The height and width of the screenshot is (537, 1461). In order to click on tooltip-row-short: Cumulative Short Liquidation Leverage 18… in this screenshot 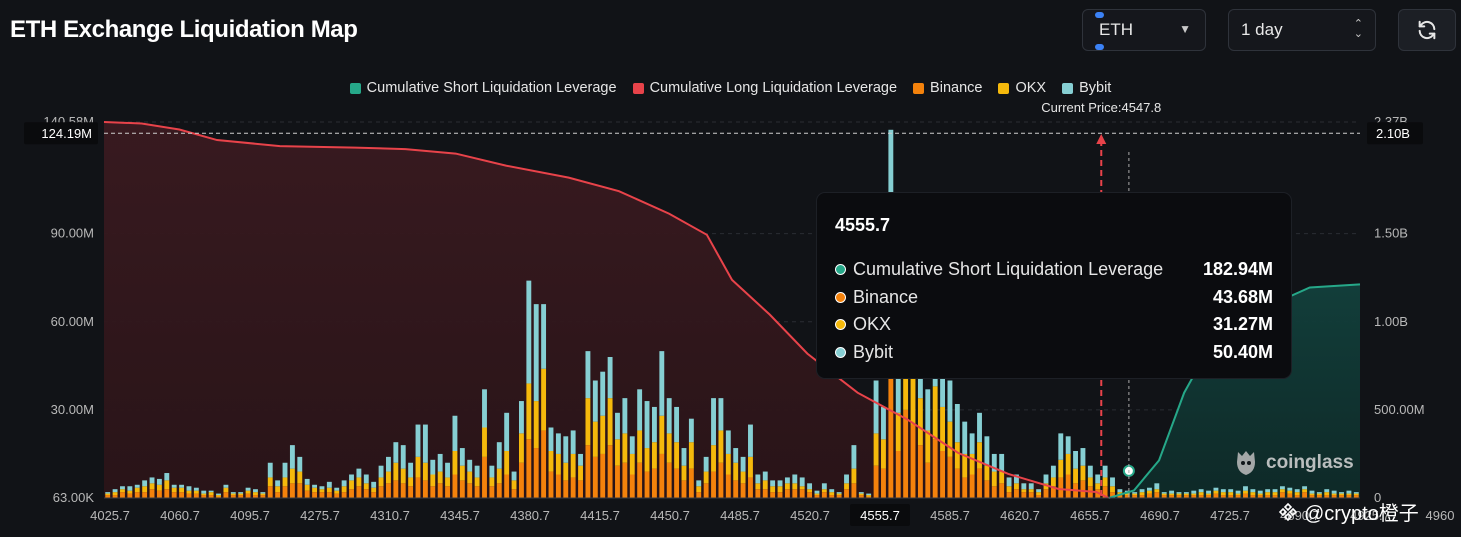, I will do `click(1054, 270)`.